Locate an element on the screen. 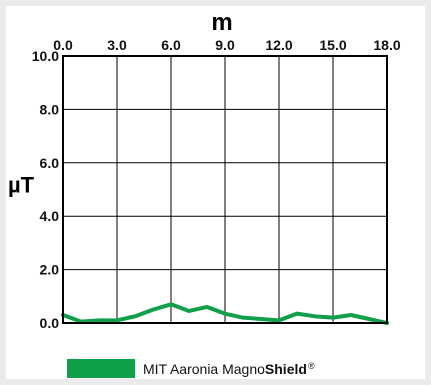 This screenshot has height=385, width=431. legend: MIT Aaronia Magno Shield ® is located at coordinates (191, 368).